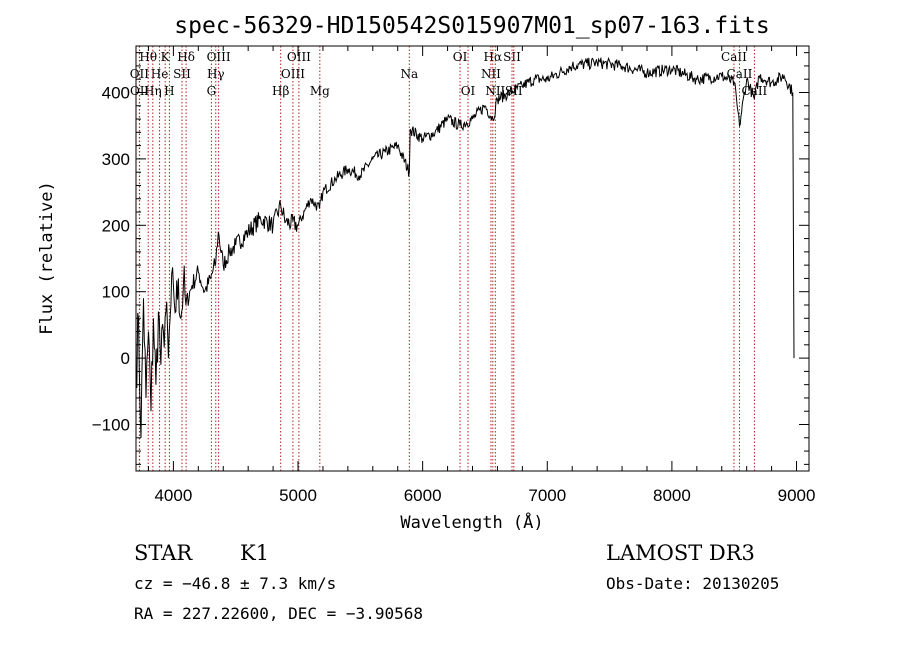 Image resolution: width=900 pixels, height=649 pixels. Describe the element at coordinates (692, 583) in the screenshot. I see `observation-date: Obs-Date: 20130205` at that location.